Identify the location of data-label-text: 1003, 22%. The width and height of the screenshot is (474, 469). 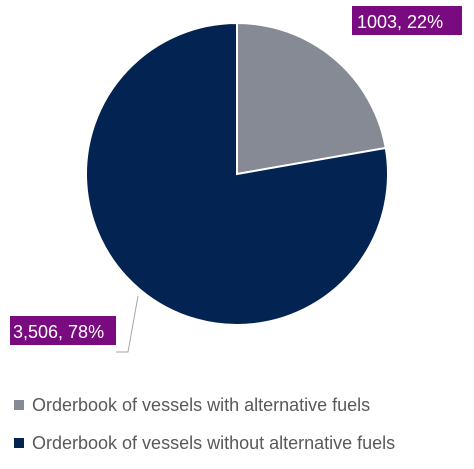
(400, 22).